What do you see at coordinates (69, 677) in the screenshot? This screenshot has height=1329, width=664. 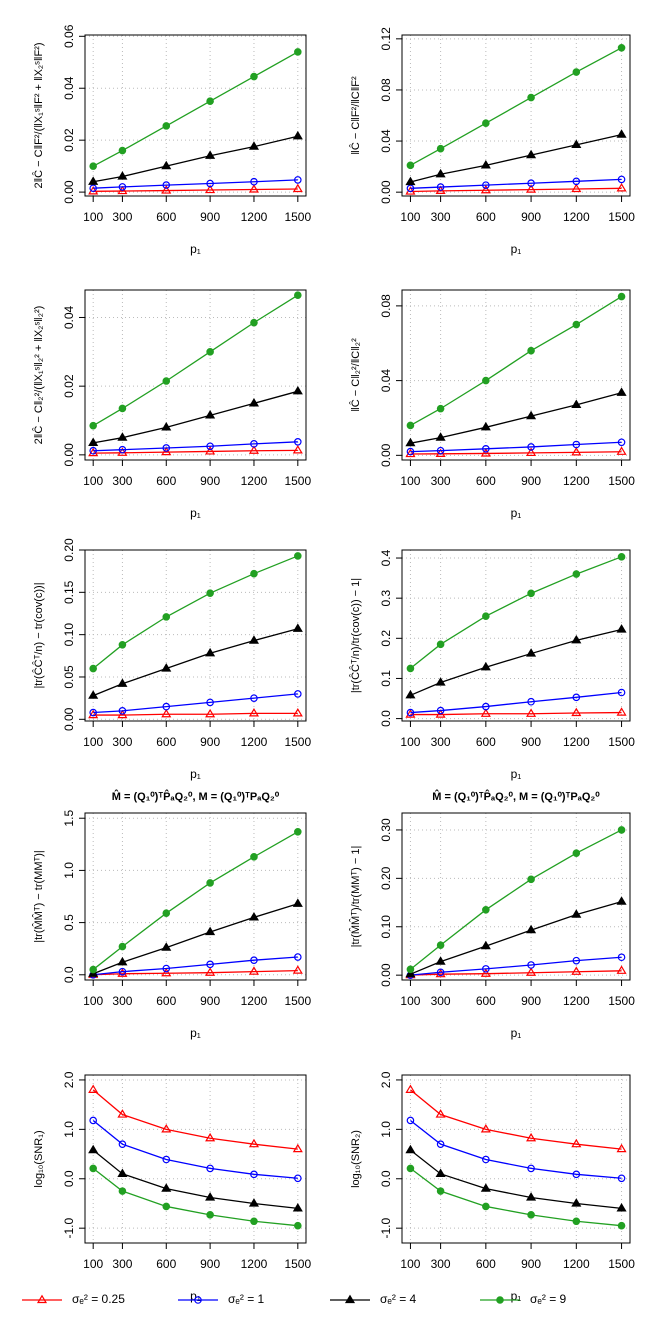 I see `y-tick-label: 0.05` at bounding box center [69, 677].